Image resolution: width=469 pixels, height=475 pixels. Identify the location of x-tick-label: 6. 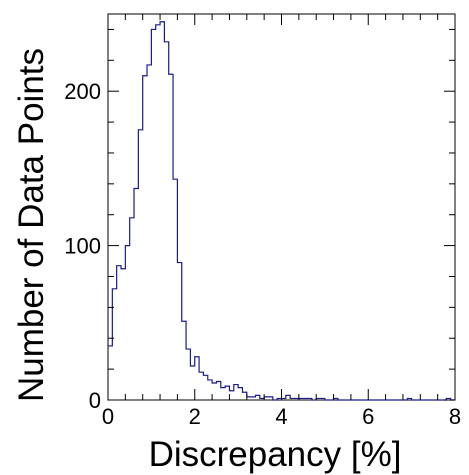
(368, 416).